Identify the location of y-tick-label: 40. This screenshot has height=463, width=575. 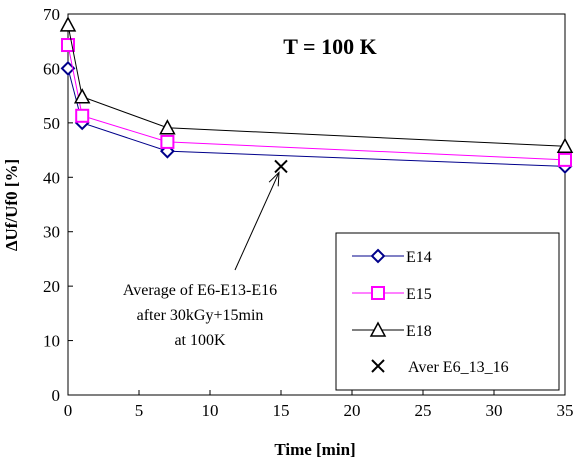
(51, 177).